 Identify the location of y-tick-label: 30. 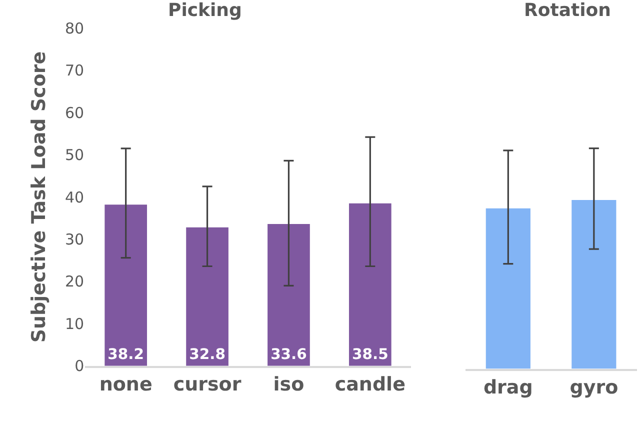
(74, 239).